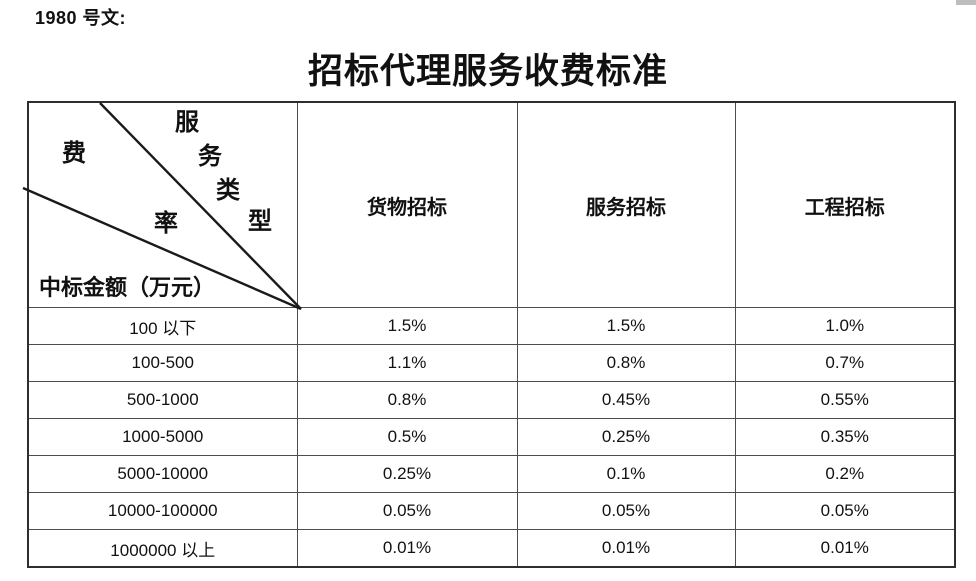  Describe the element at coordinates (166, 224) in the screenshot. I see `corner-label-rate-char-2: 率` at that location.